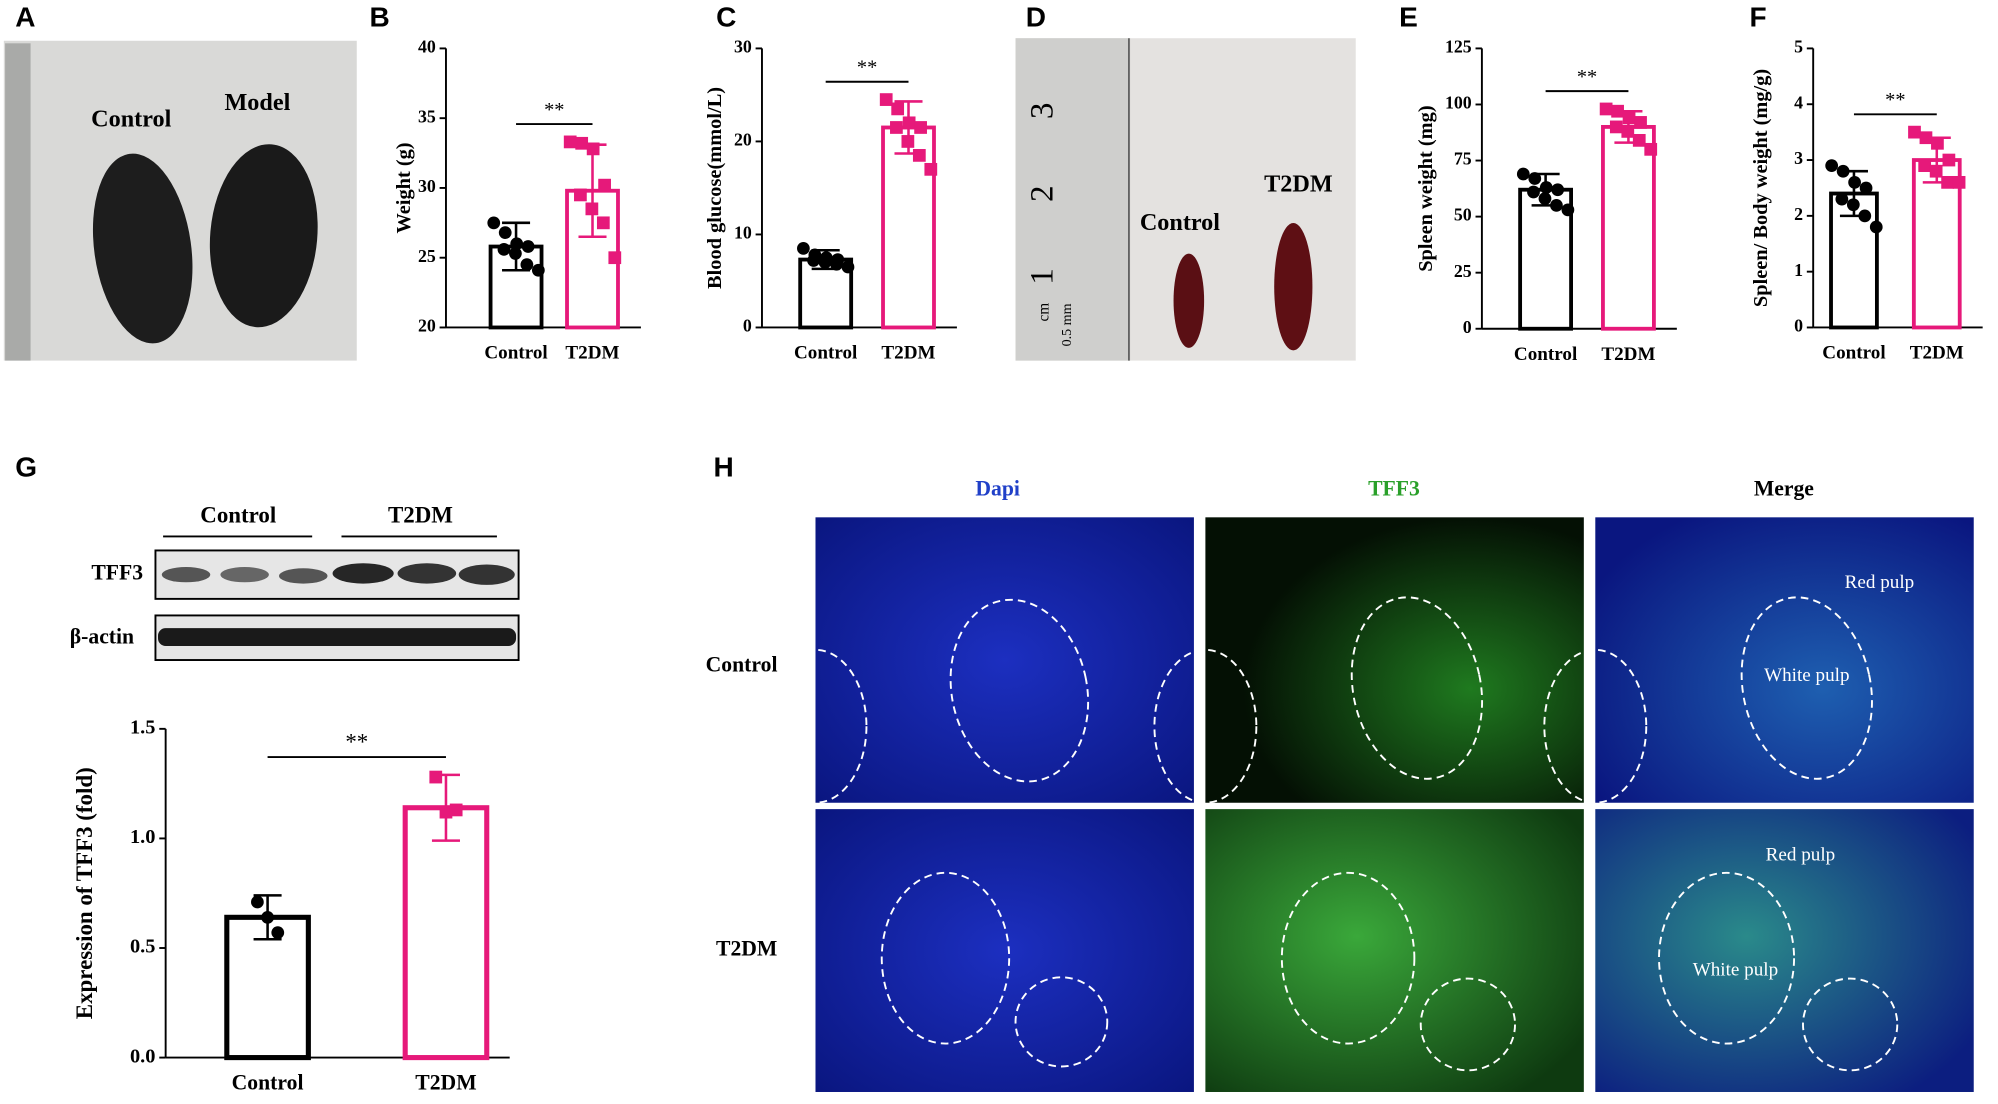  I want to click on row-label: Control, so click(742, 664).